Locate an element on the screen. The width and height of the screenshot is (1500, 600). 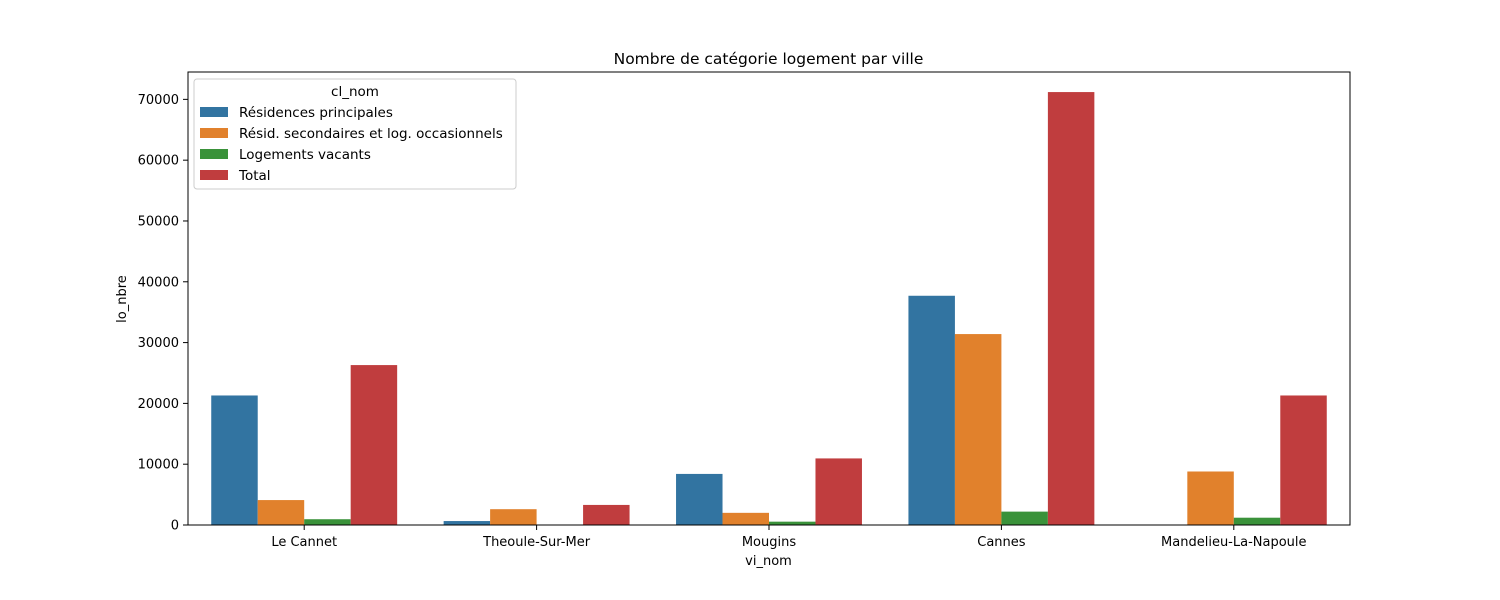
legend-swatch-logements-vacants is located at coordinates (214, 154).